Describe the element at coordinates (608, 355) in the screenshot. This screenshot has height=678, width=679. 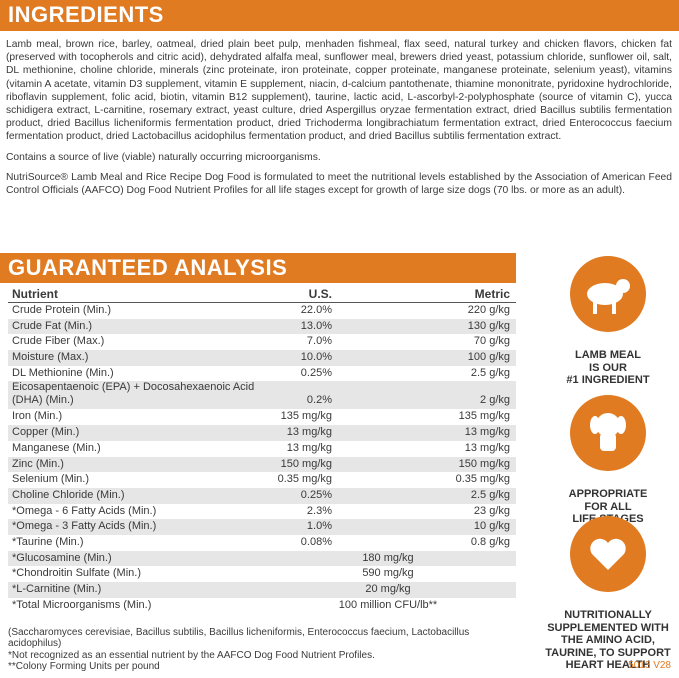
I see `badge-line: LAMB MEAL` at that location.